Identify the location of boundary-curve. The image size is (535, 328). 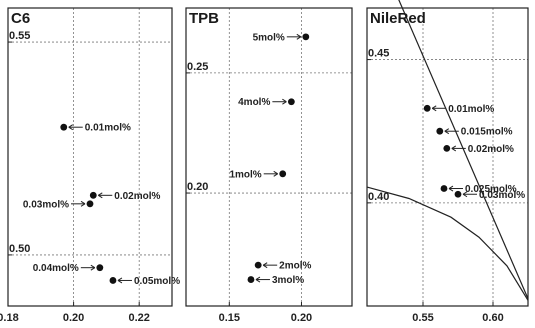
(447, 243).